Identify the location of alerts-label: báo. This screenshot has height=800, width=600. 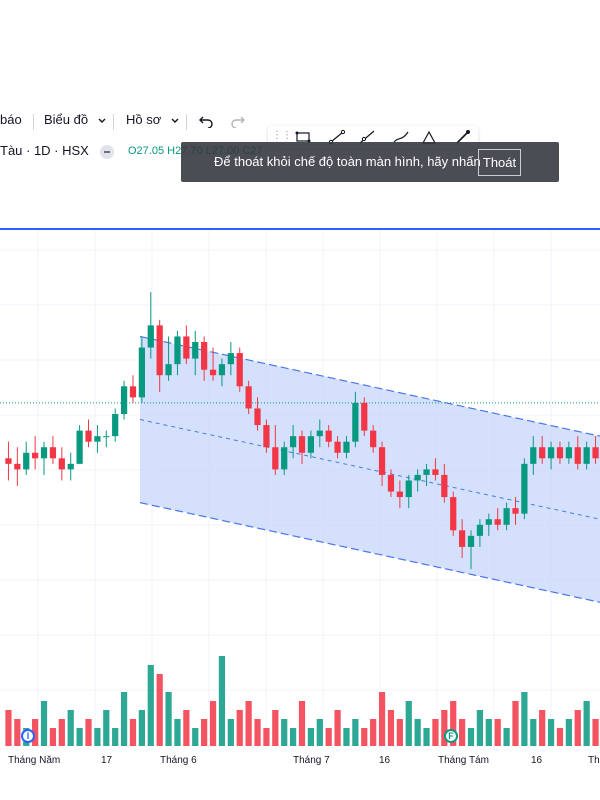
(11, 119).